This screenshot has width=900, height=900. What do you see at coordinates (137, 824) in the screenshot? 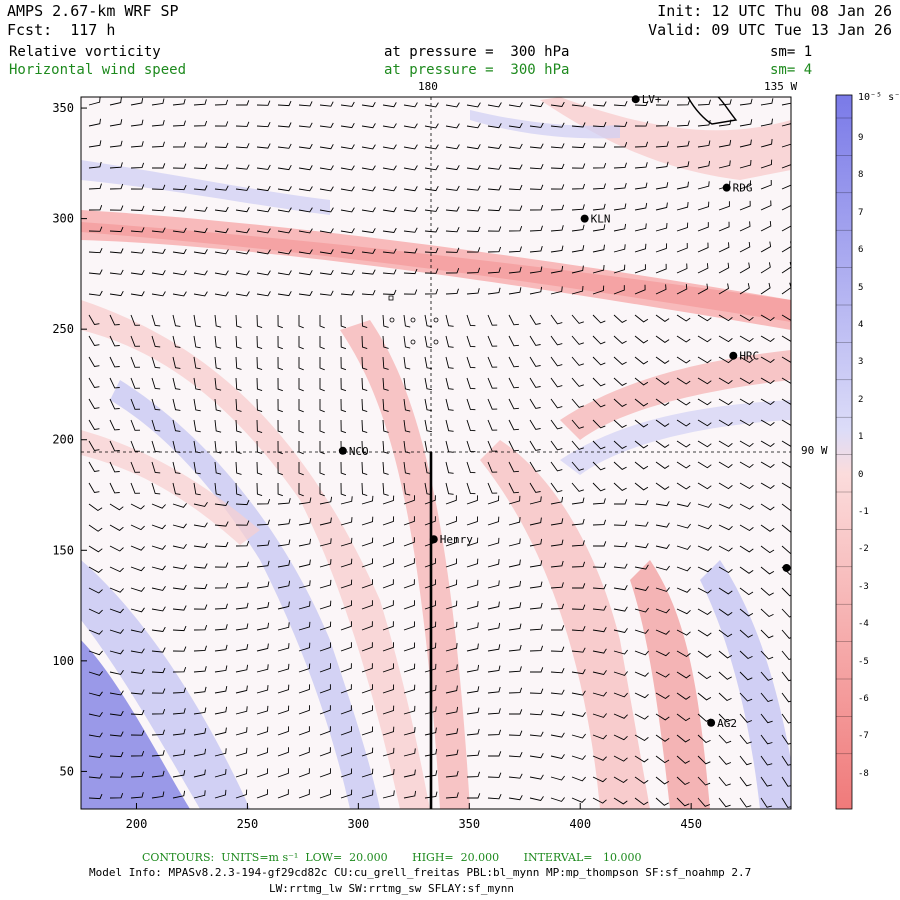
I see `x-tick-label: 200` at bounding box center [137, 824].